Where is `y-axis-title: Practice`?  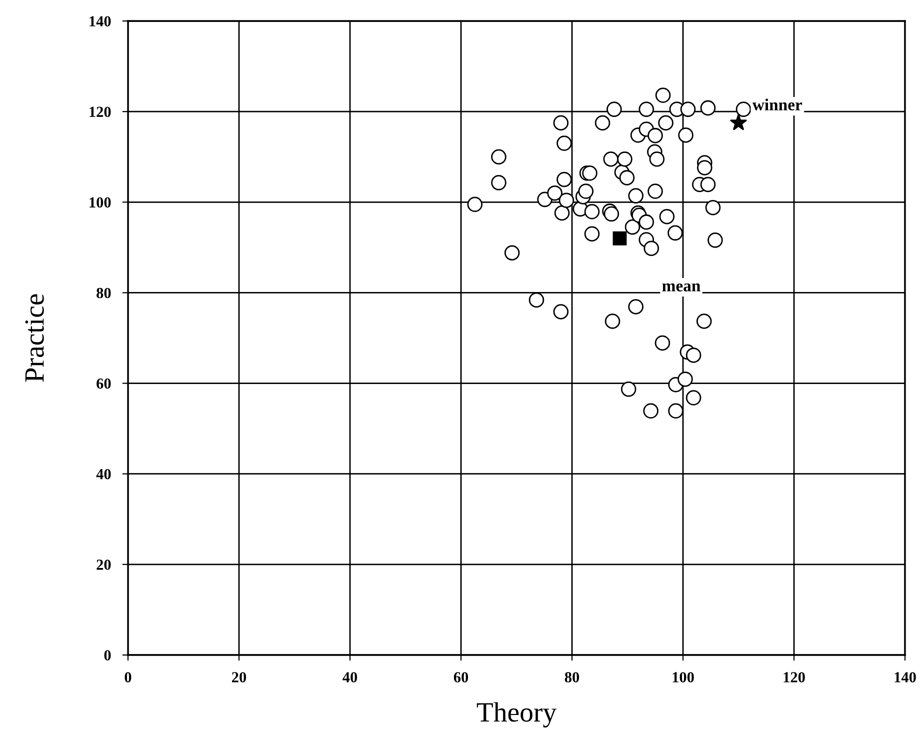 y-axis-title: Practice is located at coordinates (34, 338).